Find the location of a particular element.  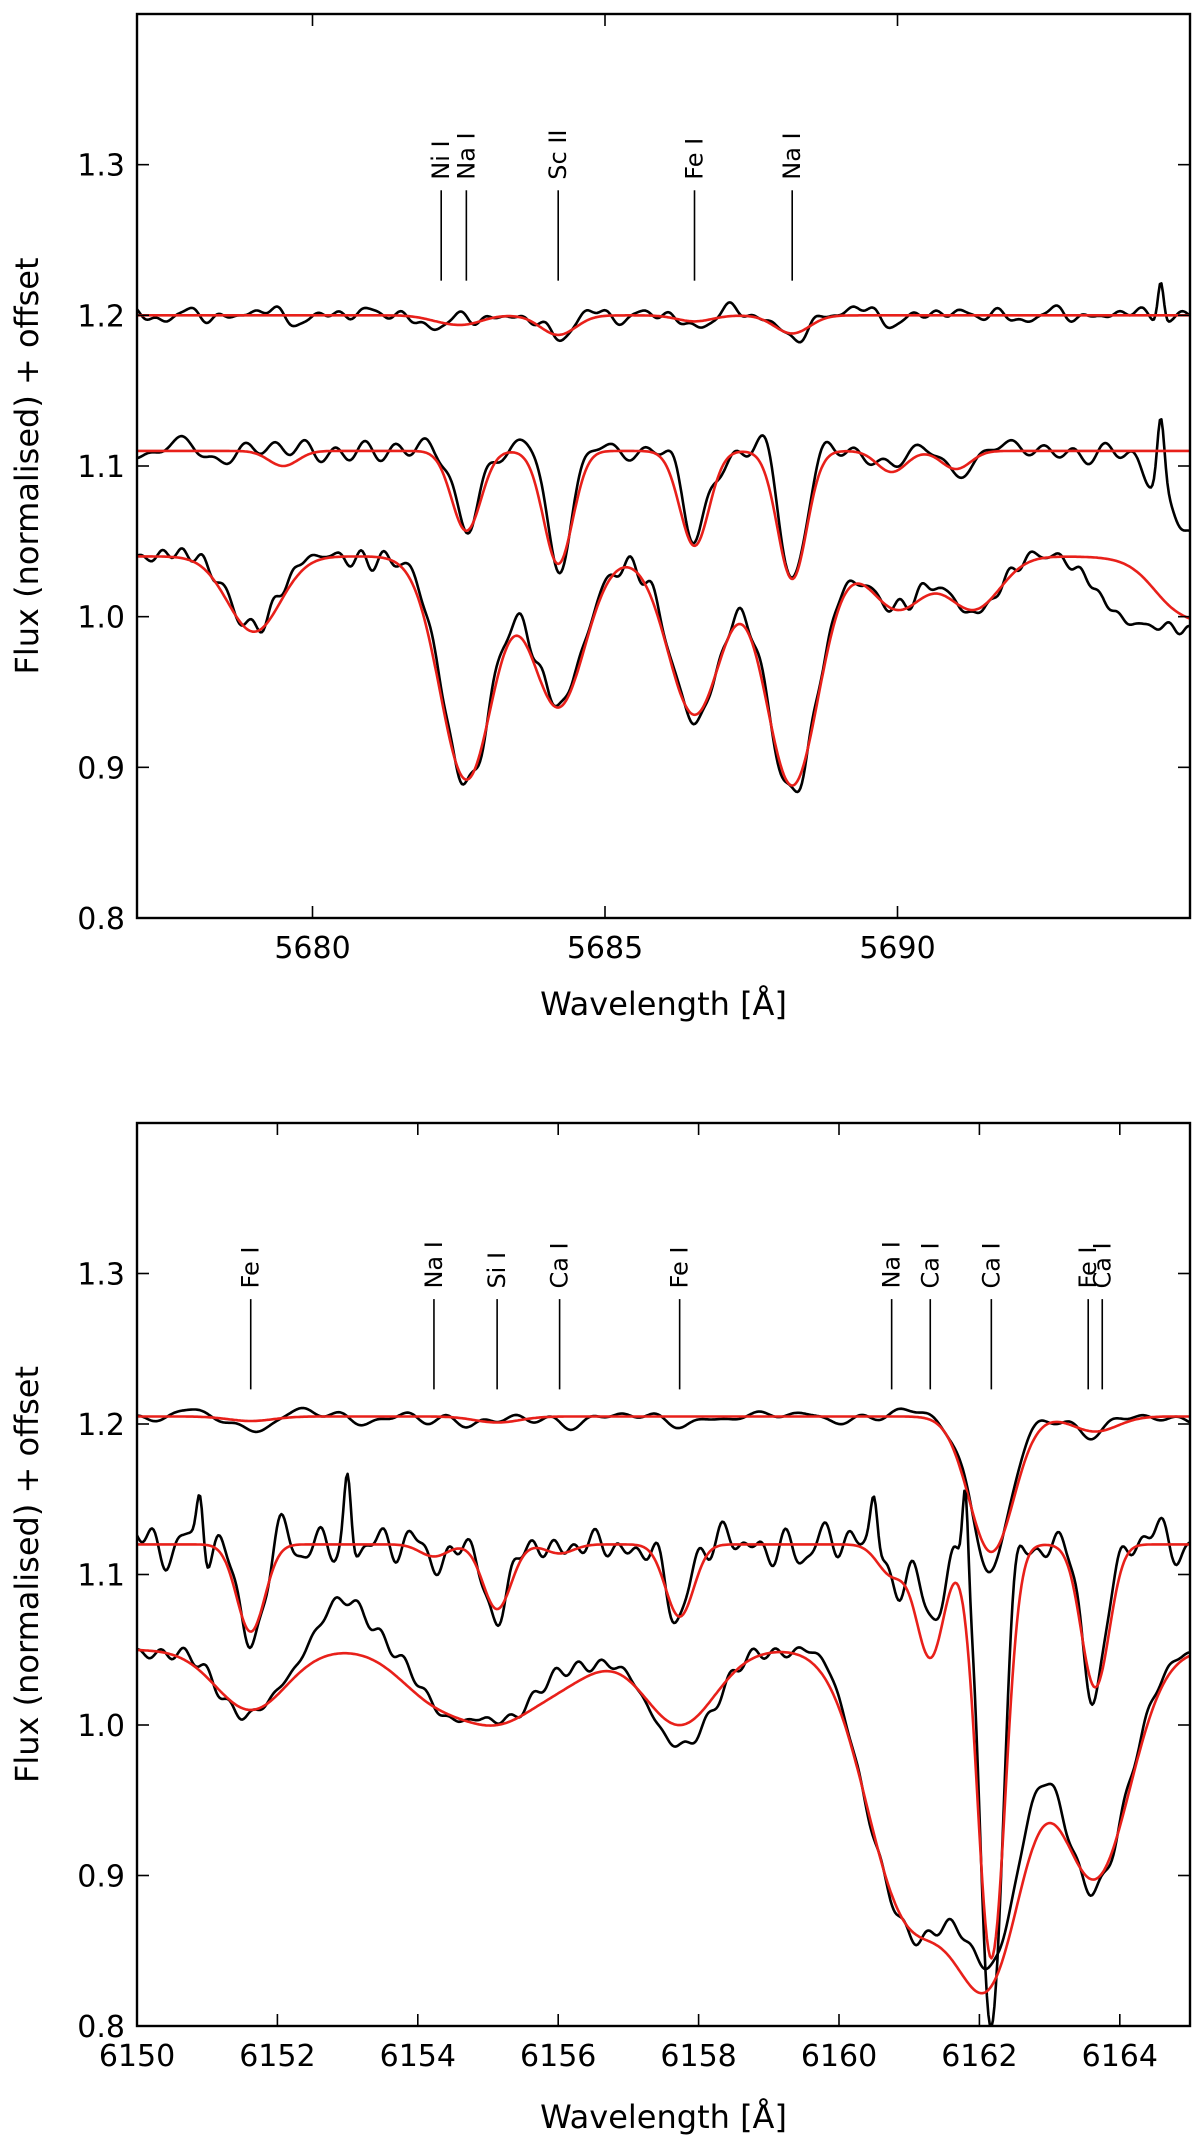

line-marker-label: Si I is located at coordinates (497, 1270).